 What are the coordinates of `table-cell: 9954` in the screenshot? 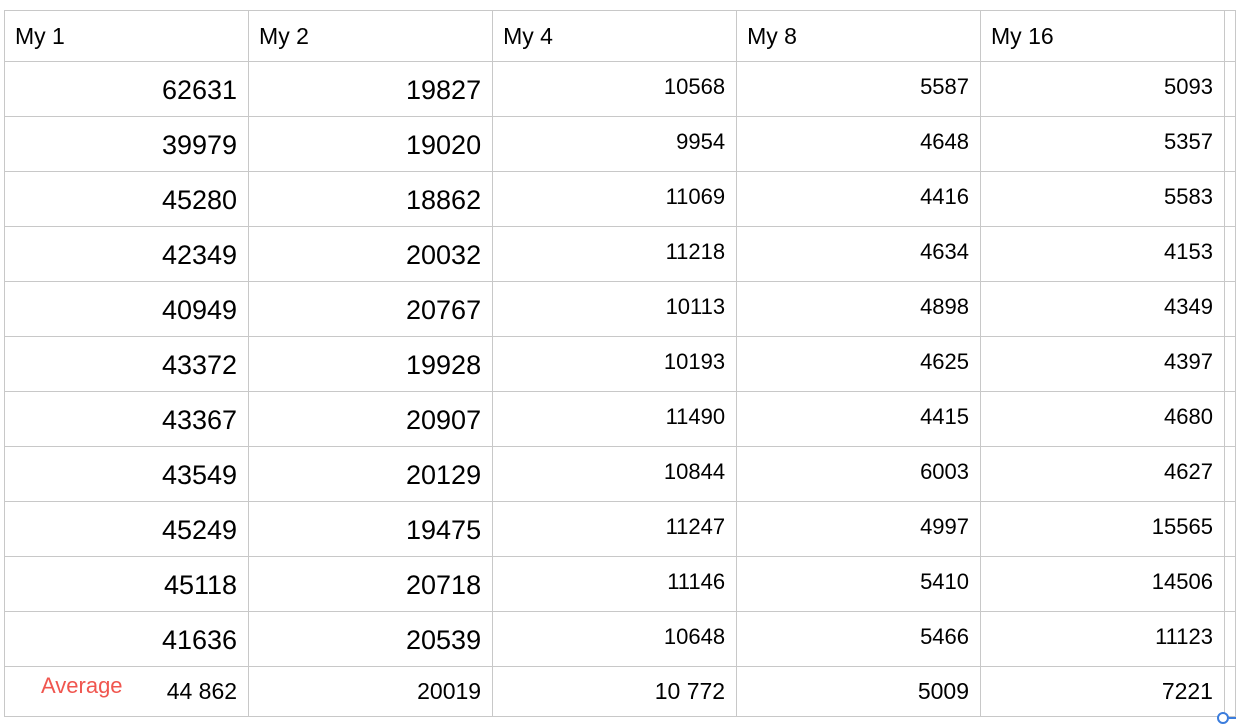 It's located at (615, 144).